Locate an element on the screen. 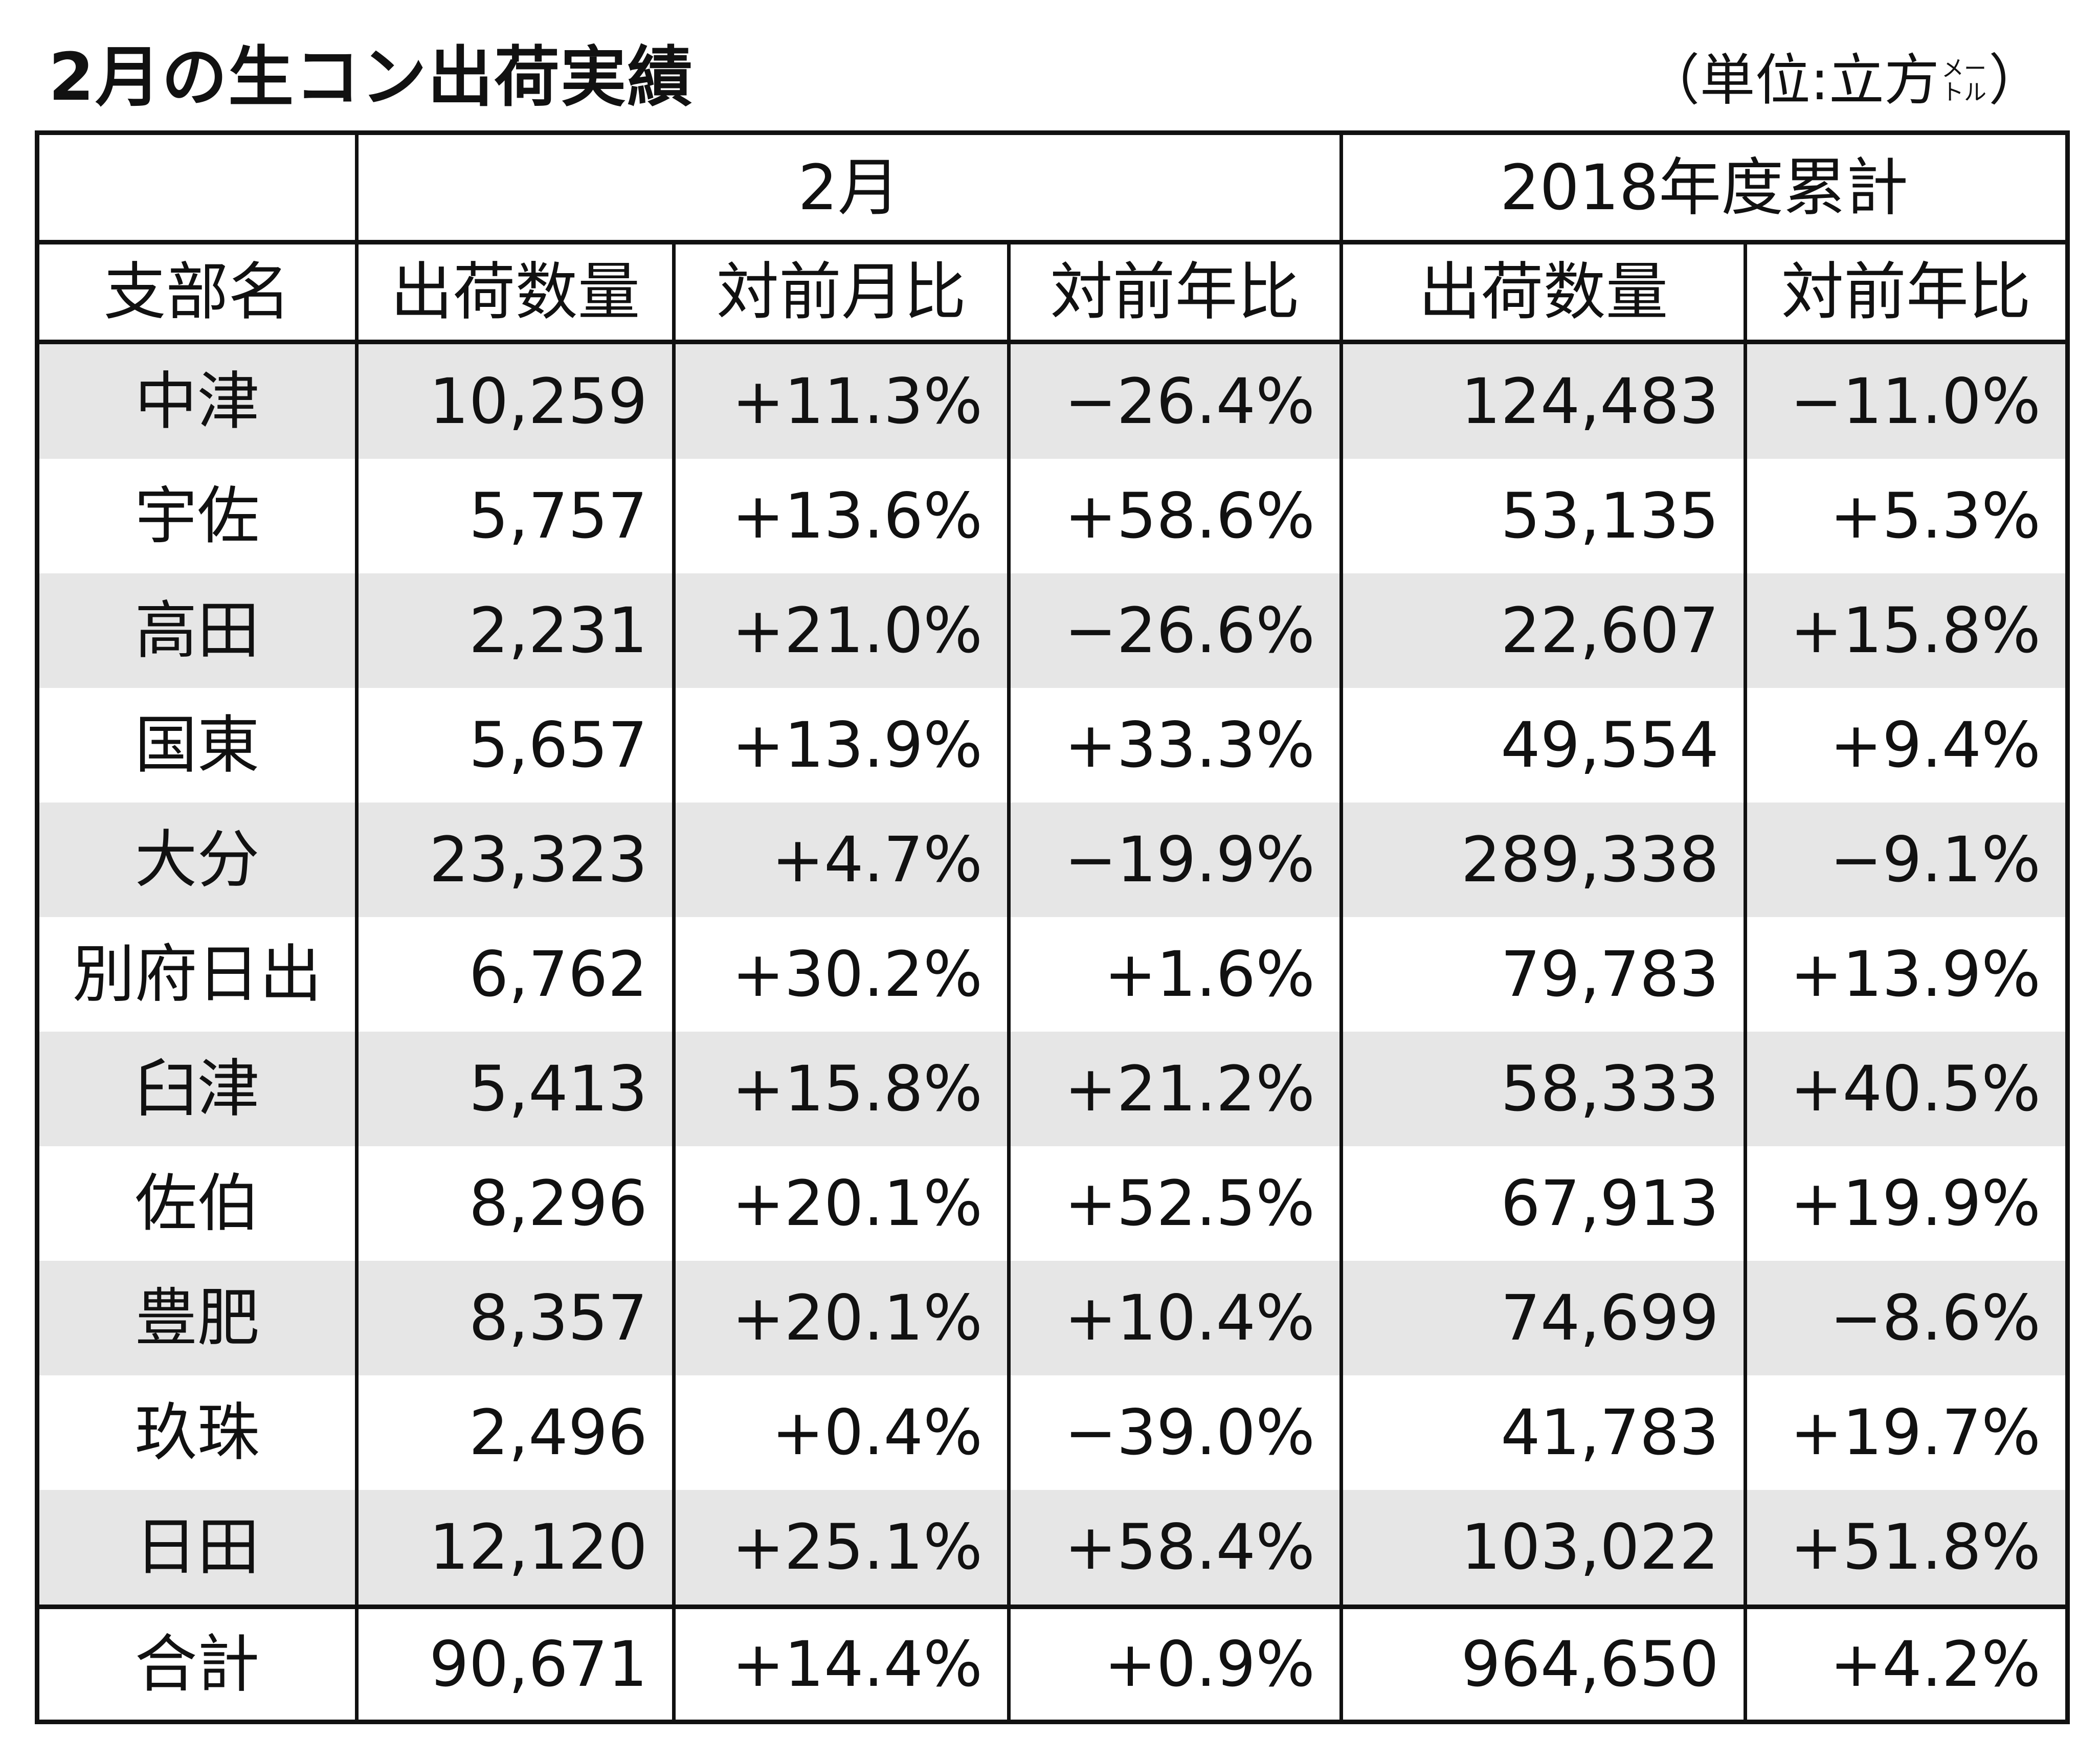 Image resolution: width=2100 pixels, height=1760 pixels. total-ytd-qty: 964,650 is located at coordinates (1543, 1663).